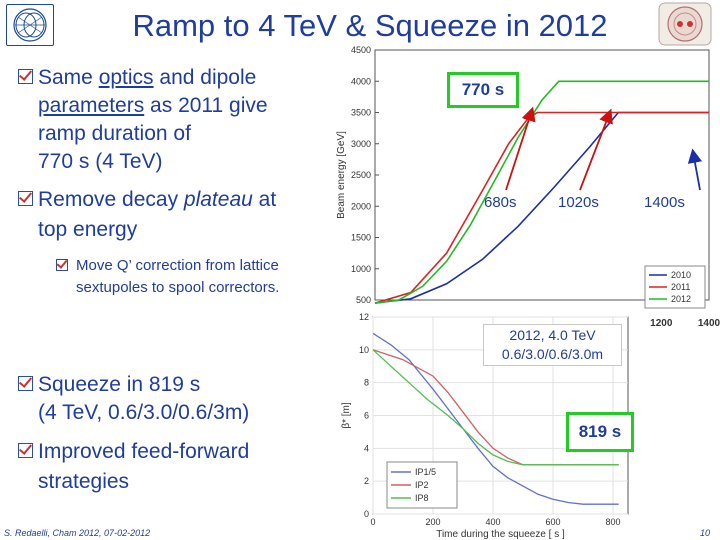 Image resolution: width=720 pixels, height=540 pixels. Describe the element at coordinates (500, 202) in the screenshot. I see `label-680s: 680s` at that location.